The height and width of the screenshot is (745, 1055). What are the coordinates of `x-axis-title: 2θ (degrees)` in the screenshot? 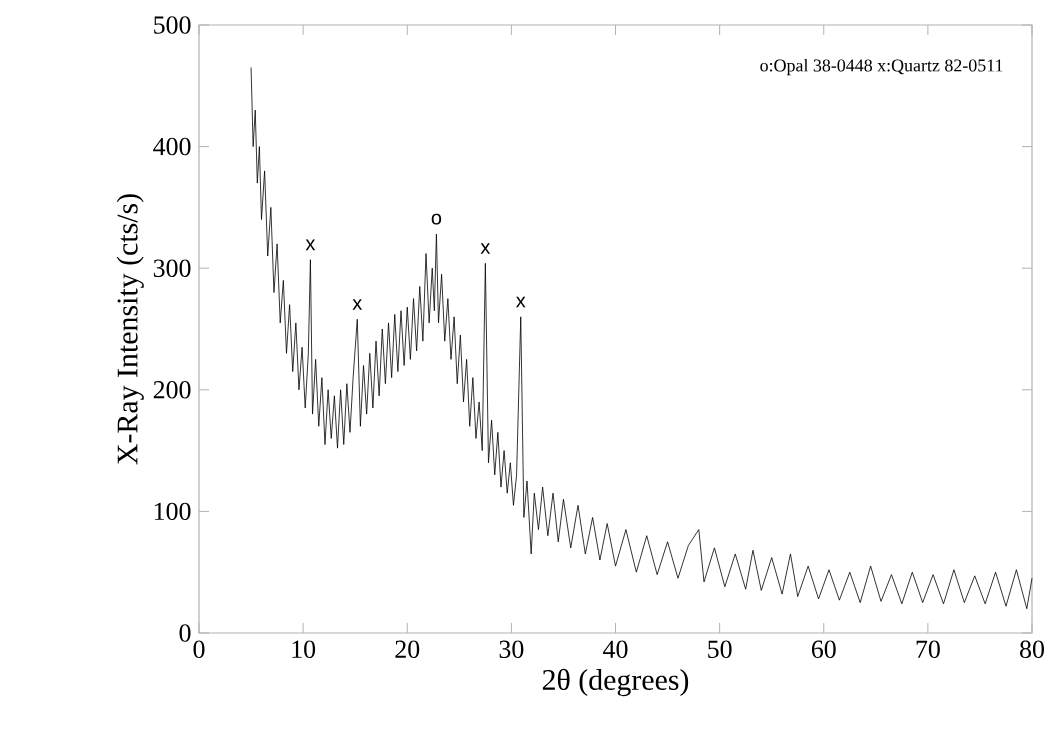 It's located at (615, 682).